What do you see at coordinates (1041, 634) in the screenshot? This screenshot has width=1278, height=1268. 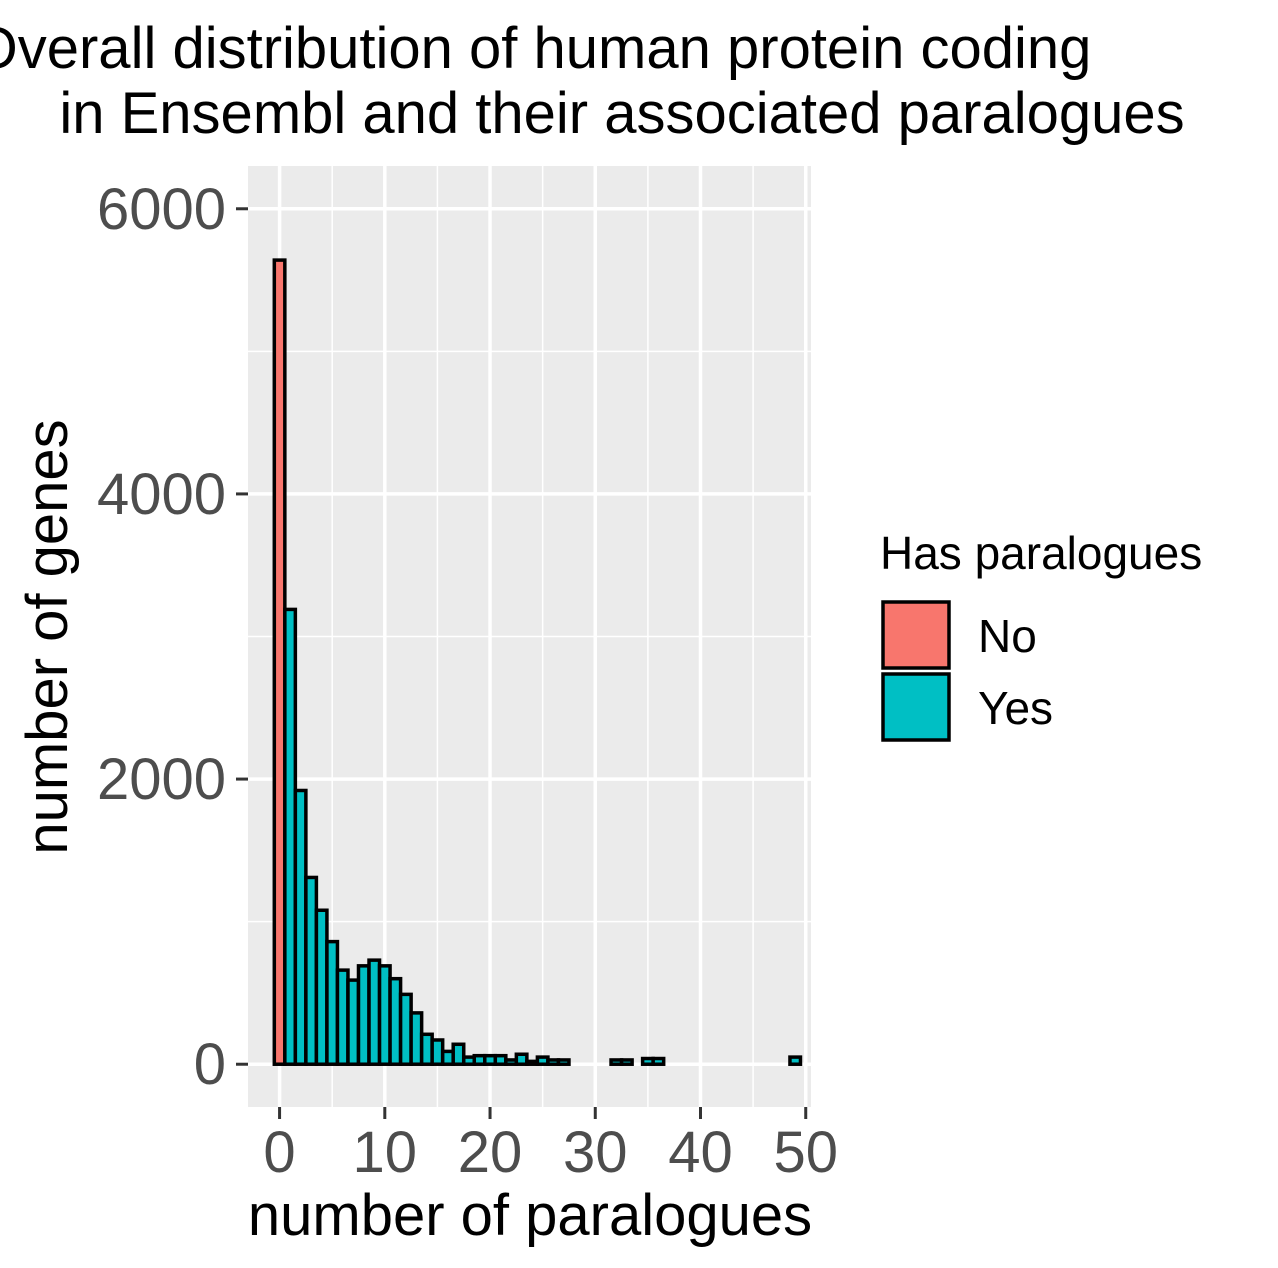 I see `legend: Has paralogues No Yes` at bounding box center [1041, 634].